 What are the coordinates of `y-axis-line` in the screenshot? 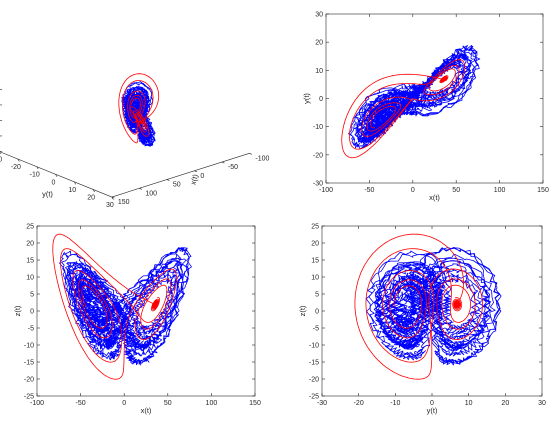 It's located at (56, 174).